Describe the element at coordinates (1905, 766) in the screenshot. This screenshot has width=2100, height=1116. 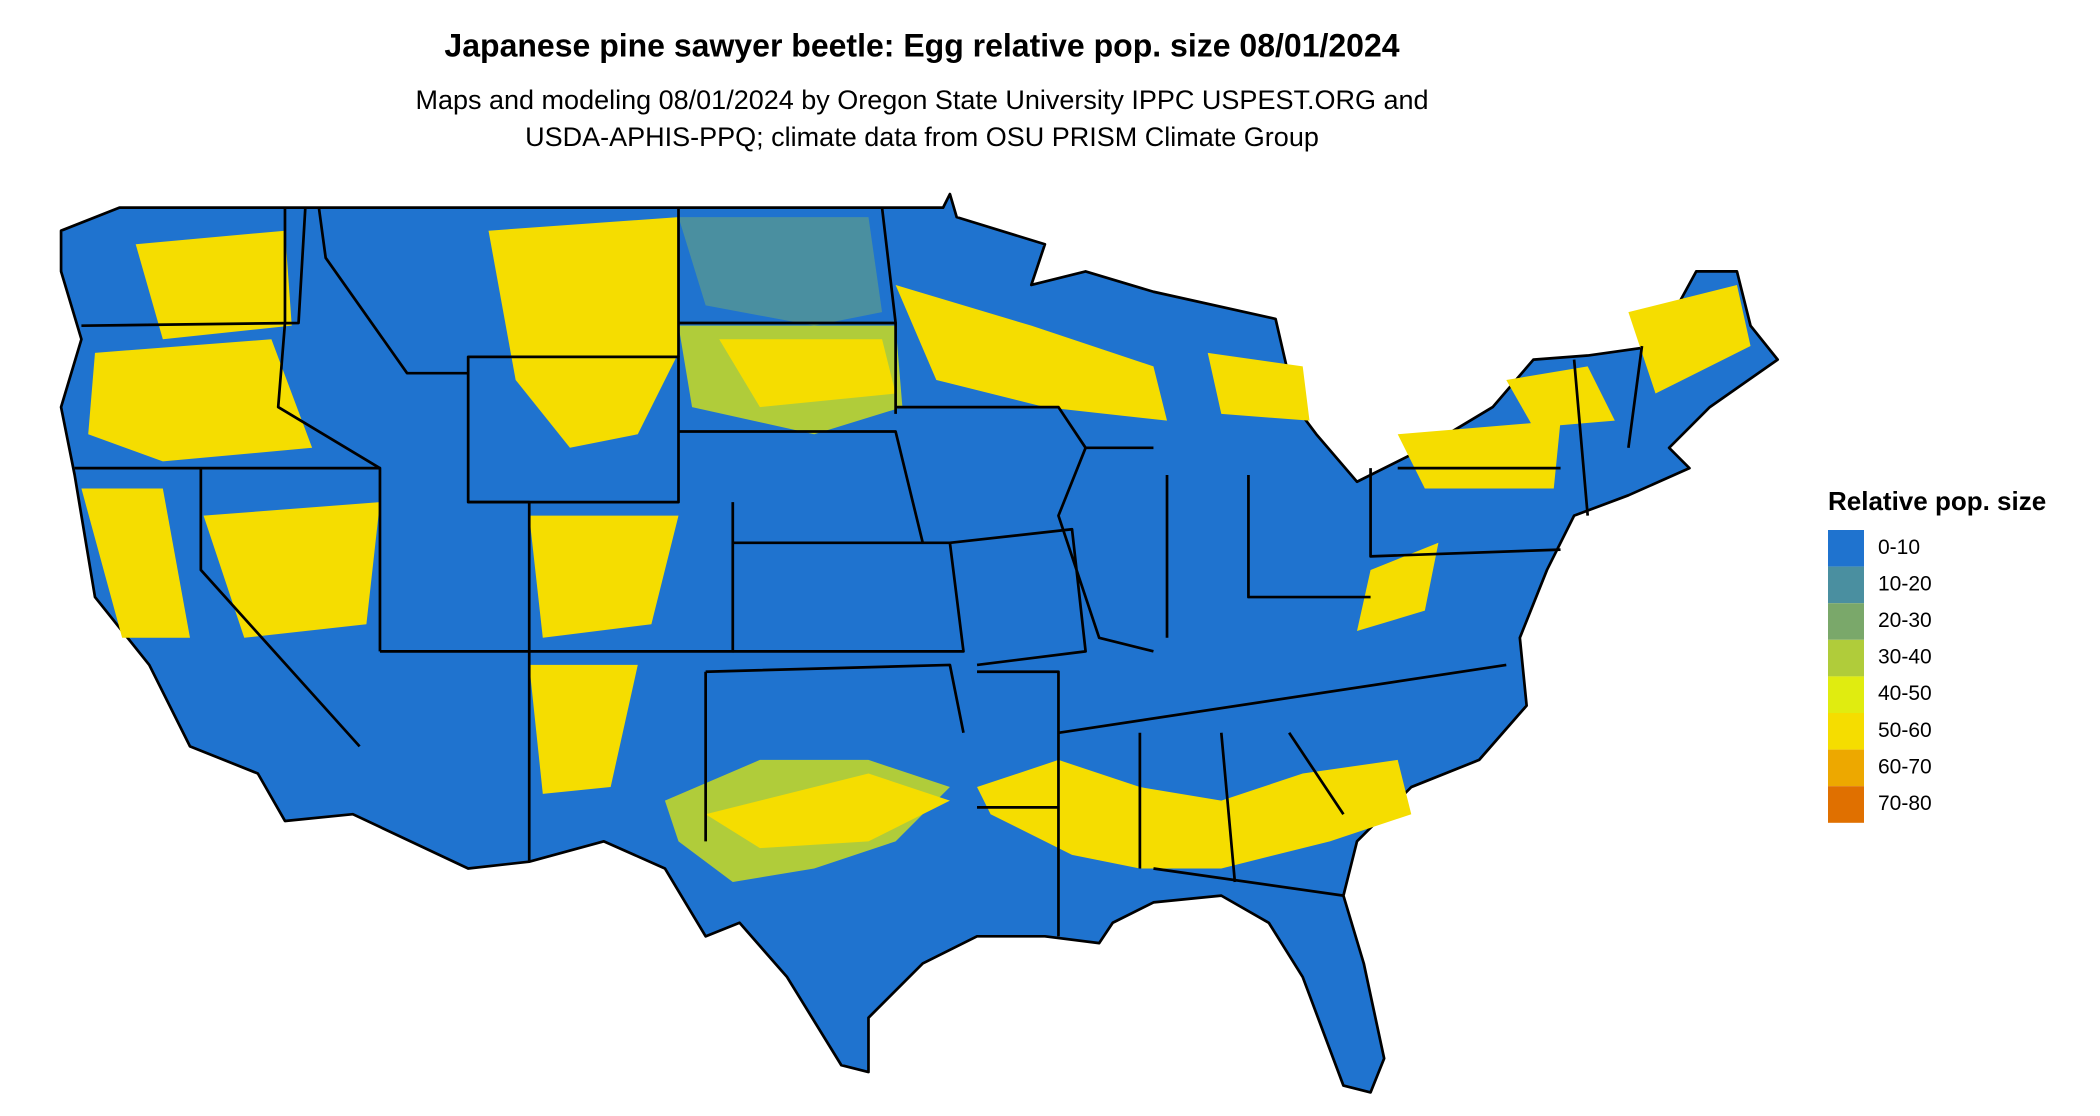
I see `legend-label: 60-70` at that location.